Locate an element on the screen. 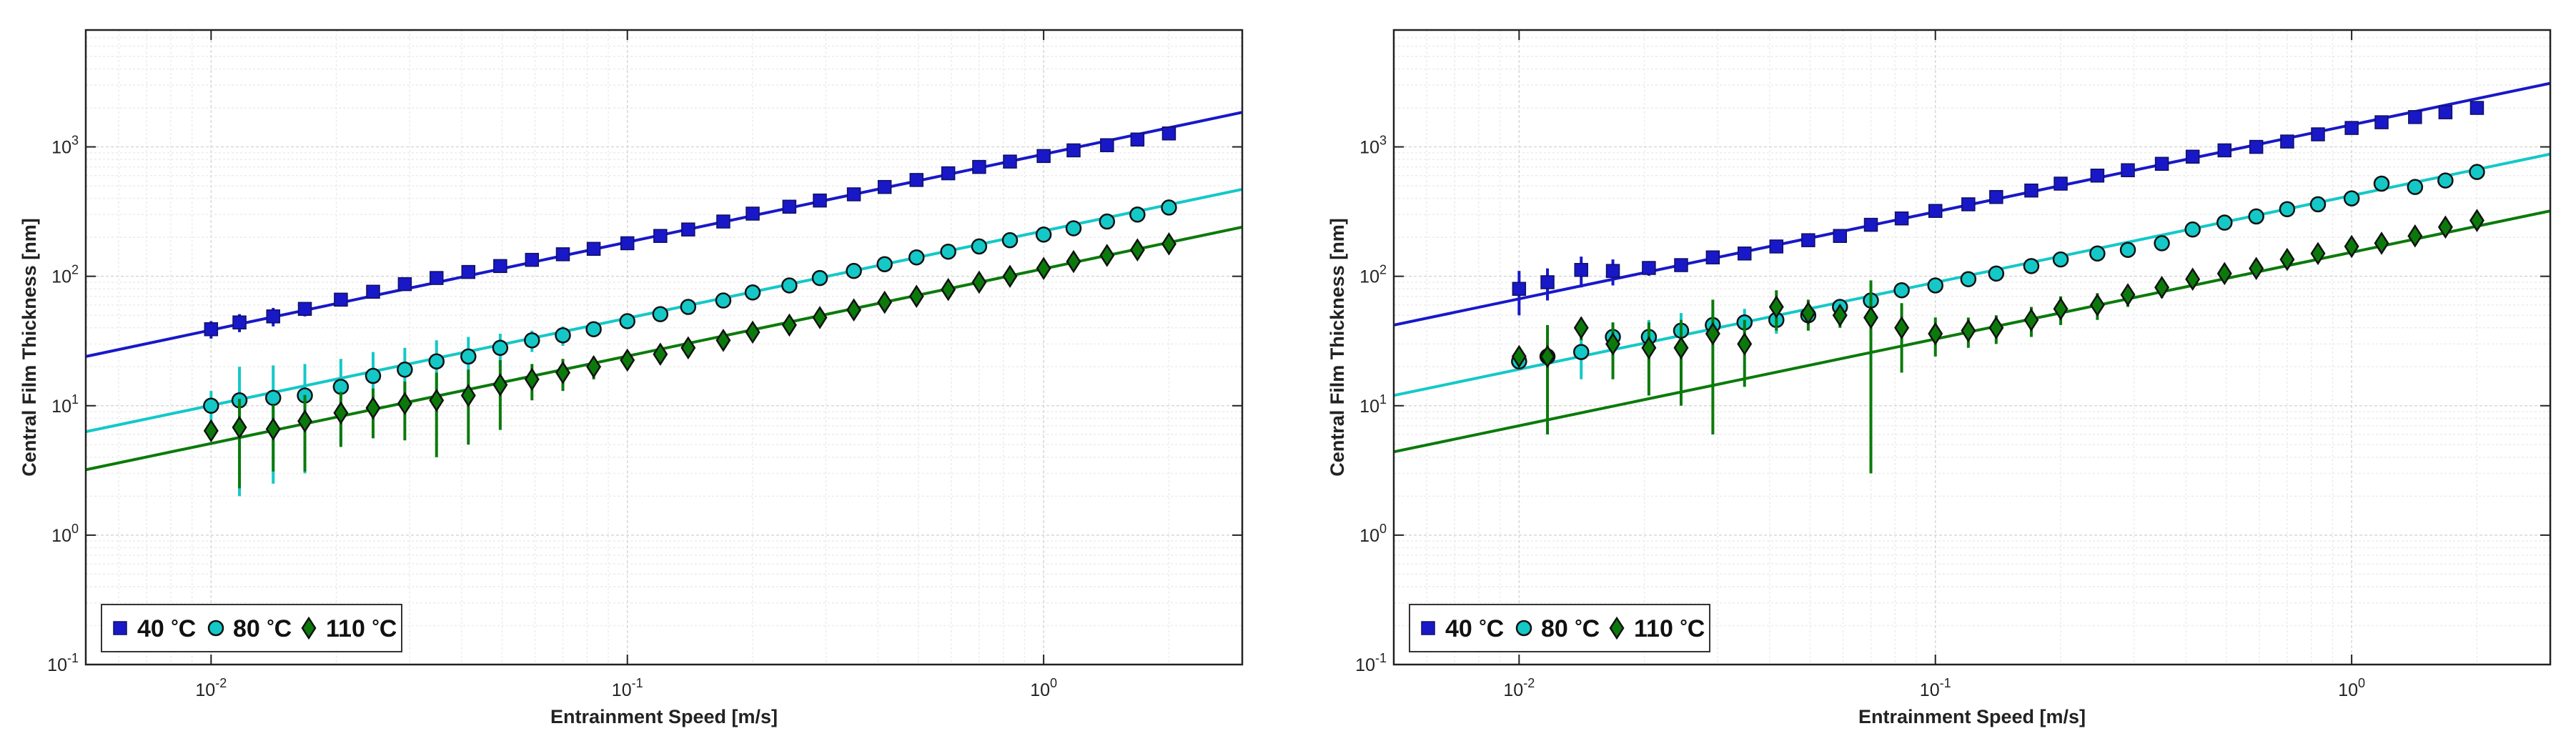  legend-label: 80 °C is located at coordinates (262, 628).